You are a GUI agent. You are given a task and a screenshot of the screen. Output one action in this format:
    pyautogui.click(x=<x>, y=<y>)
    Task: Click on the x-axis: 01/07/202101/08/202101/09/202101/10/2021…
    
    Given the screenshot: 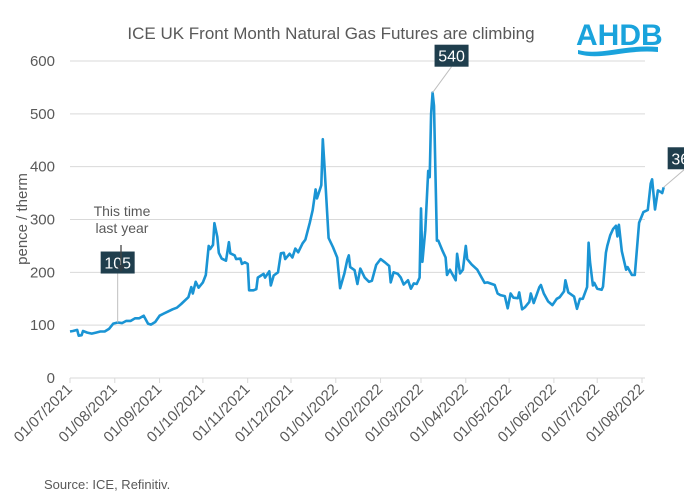 What is the action you would take?
    pyautogui.click(x=329, y=412)
    